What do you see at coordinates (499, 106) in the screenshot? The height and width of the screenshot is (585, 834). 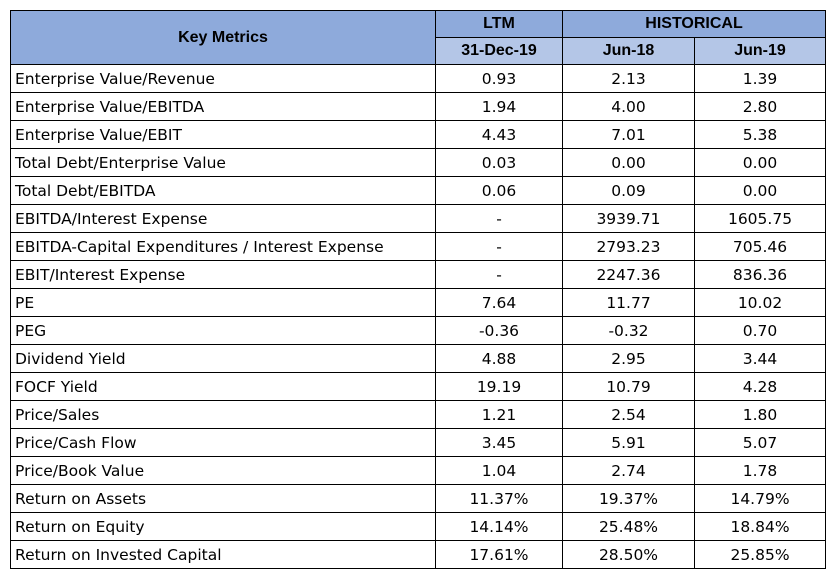 I see `metric-value: 1.94` at bounding box center [499, 106].